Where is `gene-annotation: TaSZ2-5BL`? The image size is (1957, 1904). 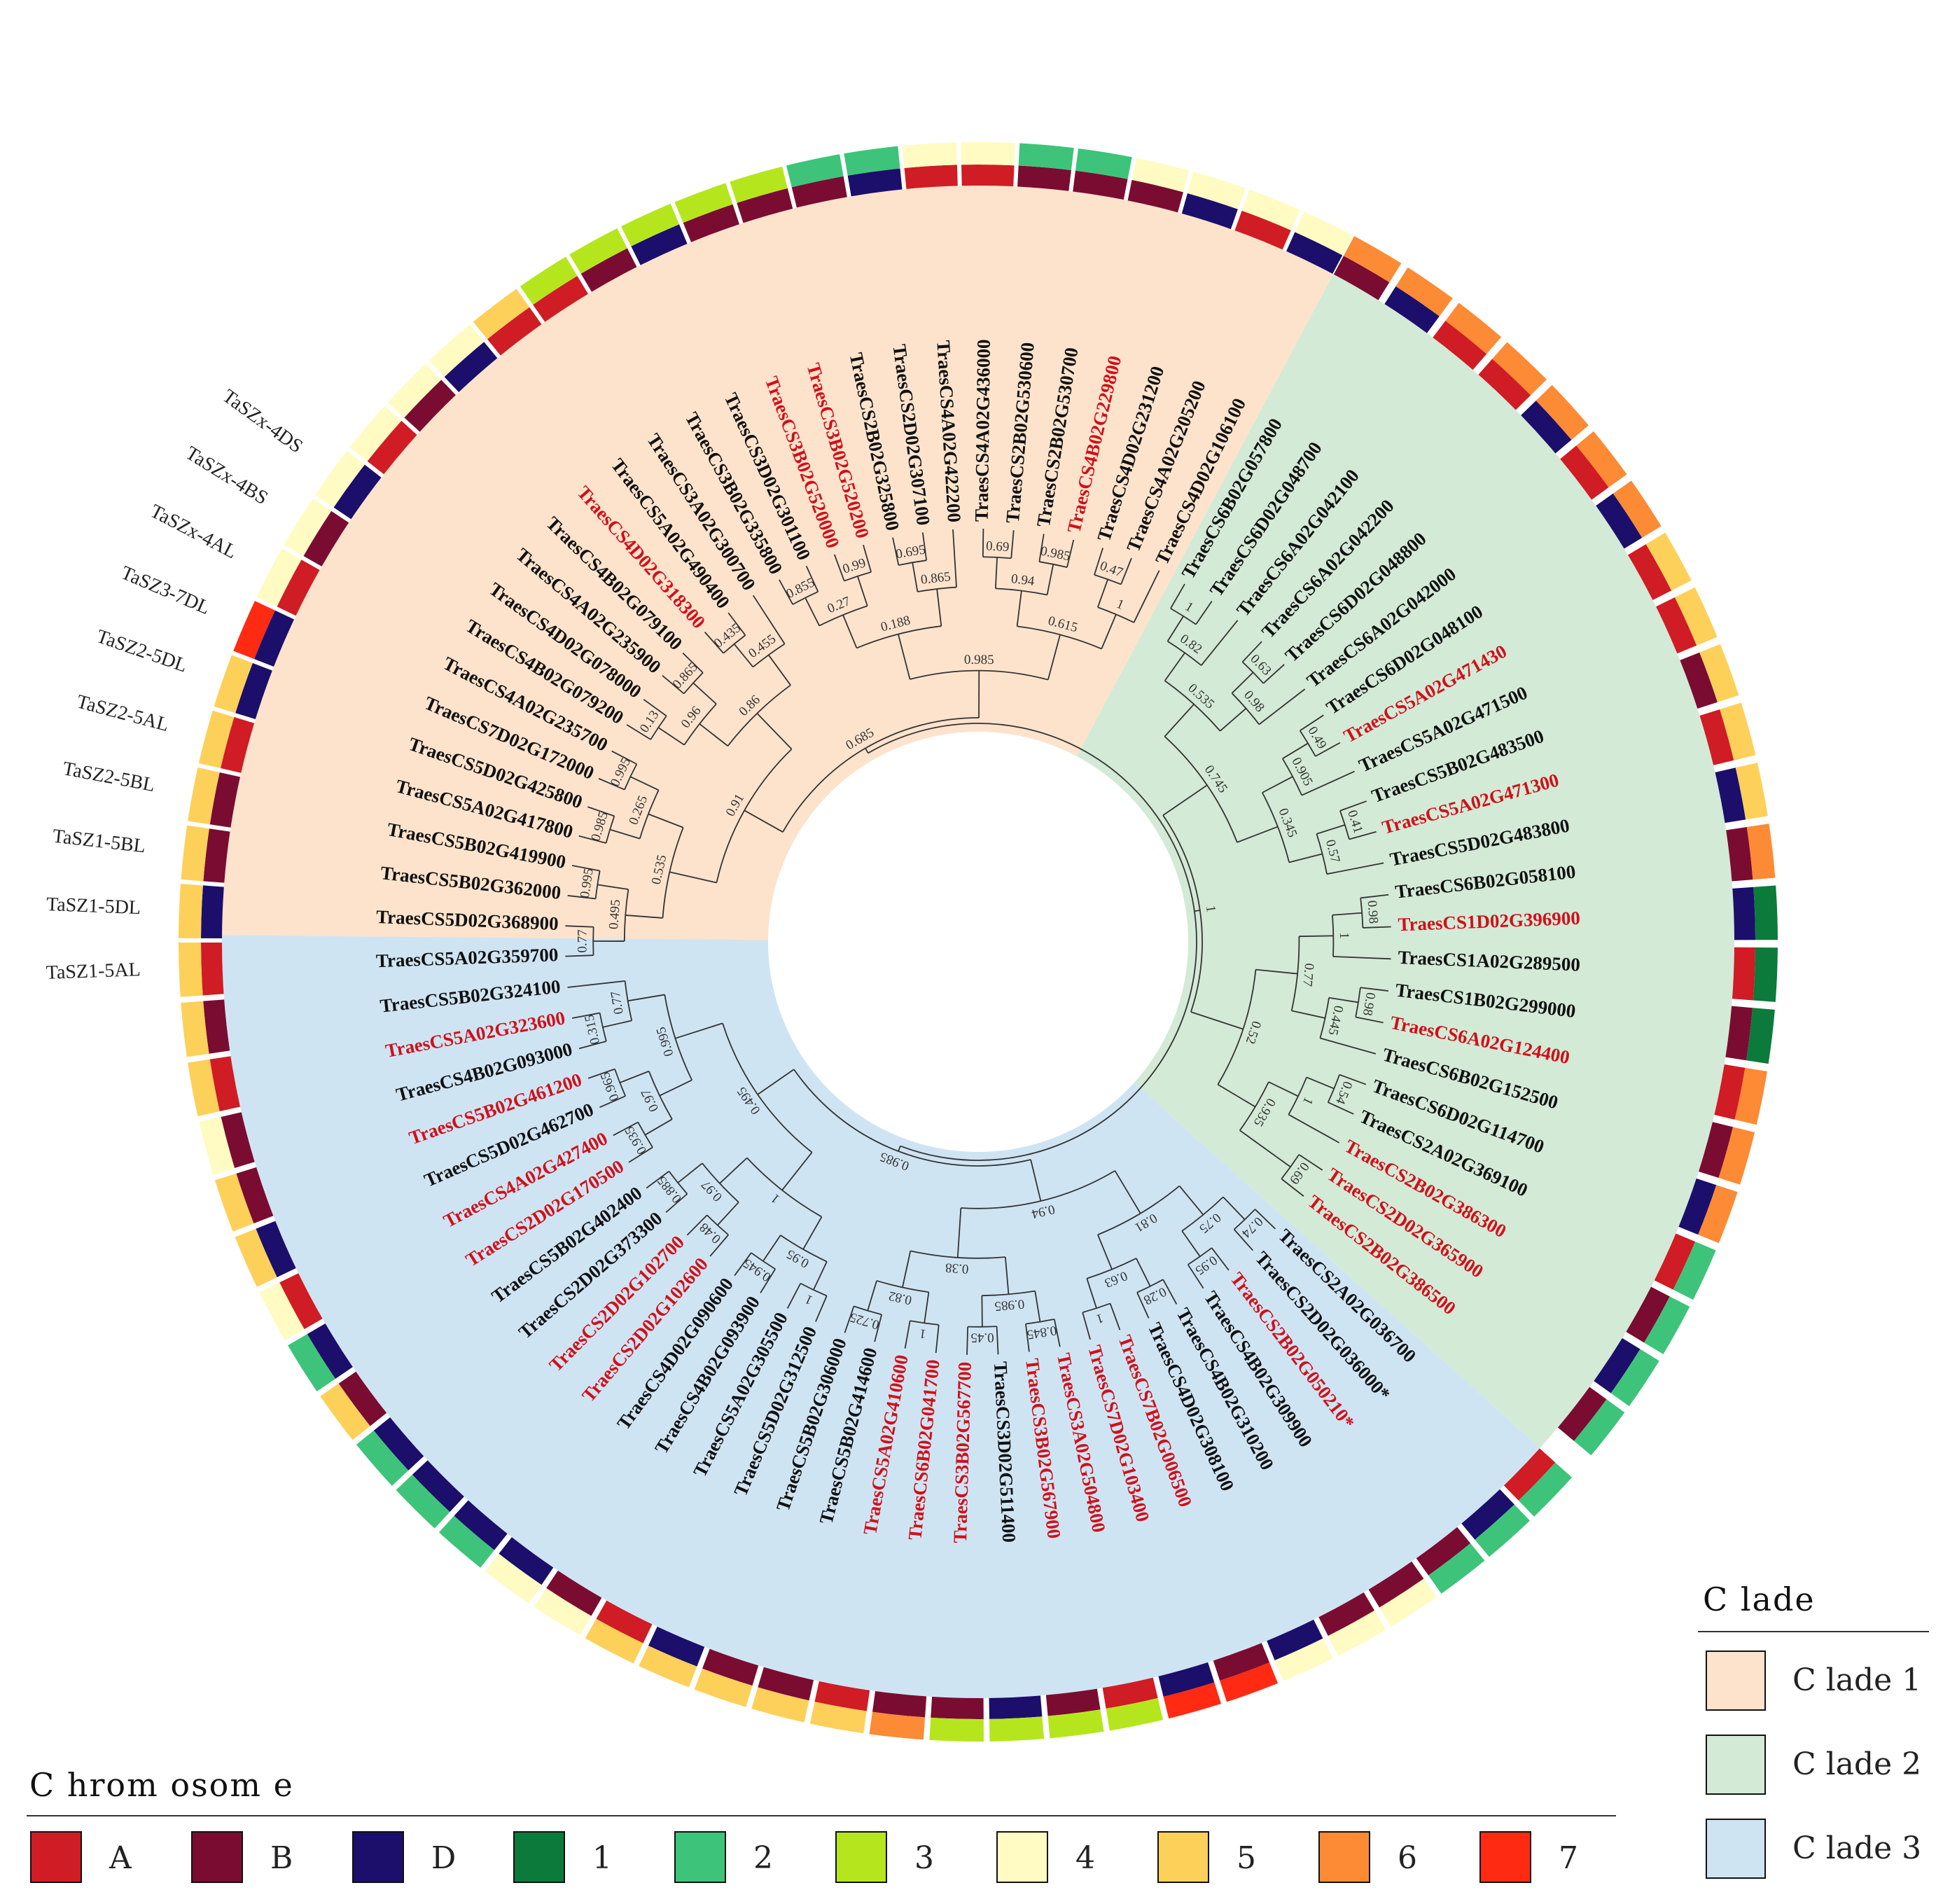 gene-annotation: TaSZ2-5BL is located at coordinates (109, 777).